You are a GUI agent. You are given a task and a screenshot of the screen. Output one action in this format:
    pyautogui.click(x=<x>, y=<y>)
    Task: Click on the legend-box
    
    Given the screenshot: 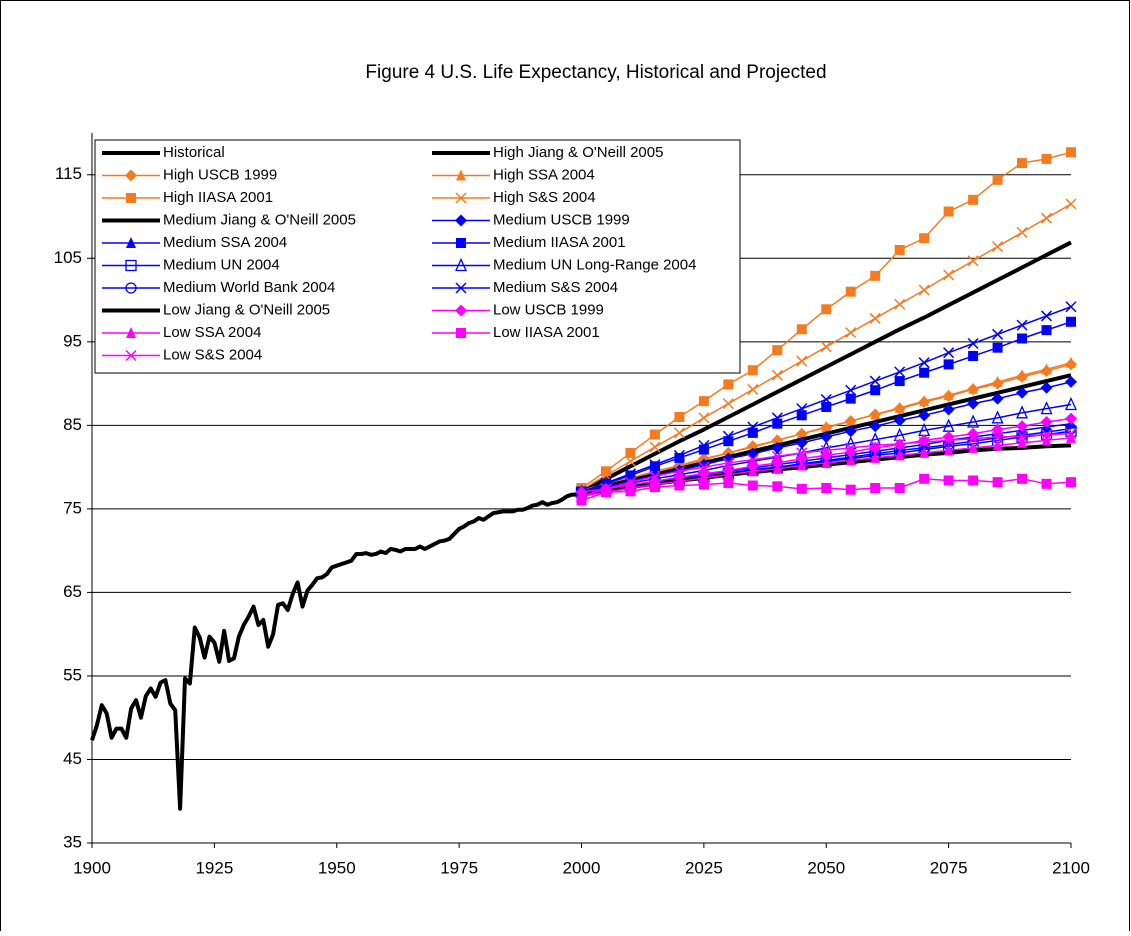 What is the action you would take?
    pyautogui.click(x=417, y=256)
    